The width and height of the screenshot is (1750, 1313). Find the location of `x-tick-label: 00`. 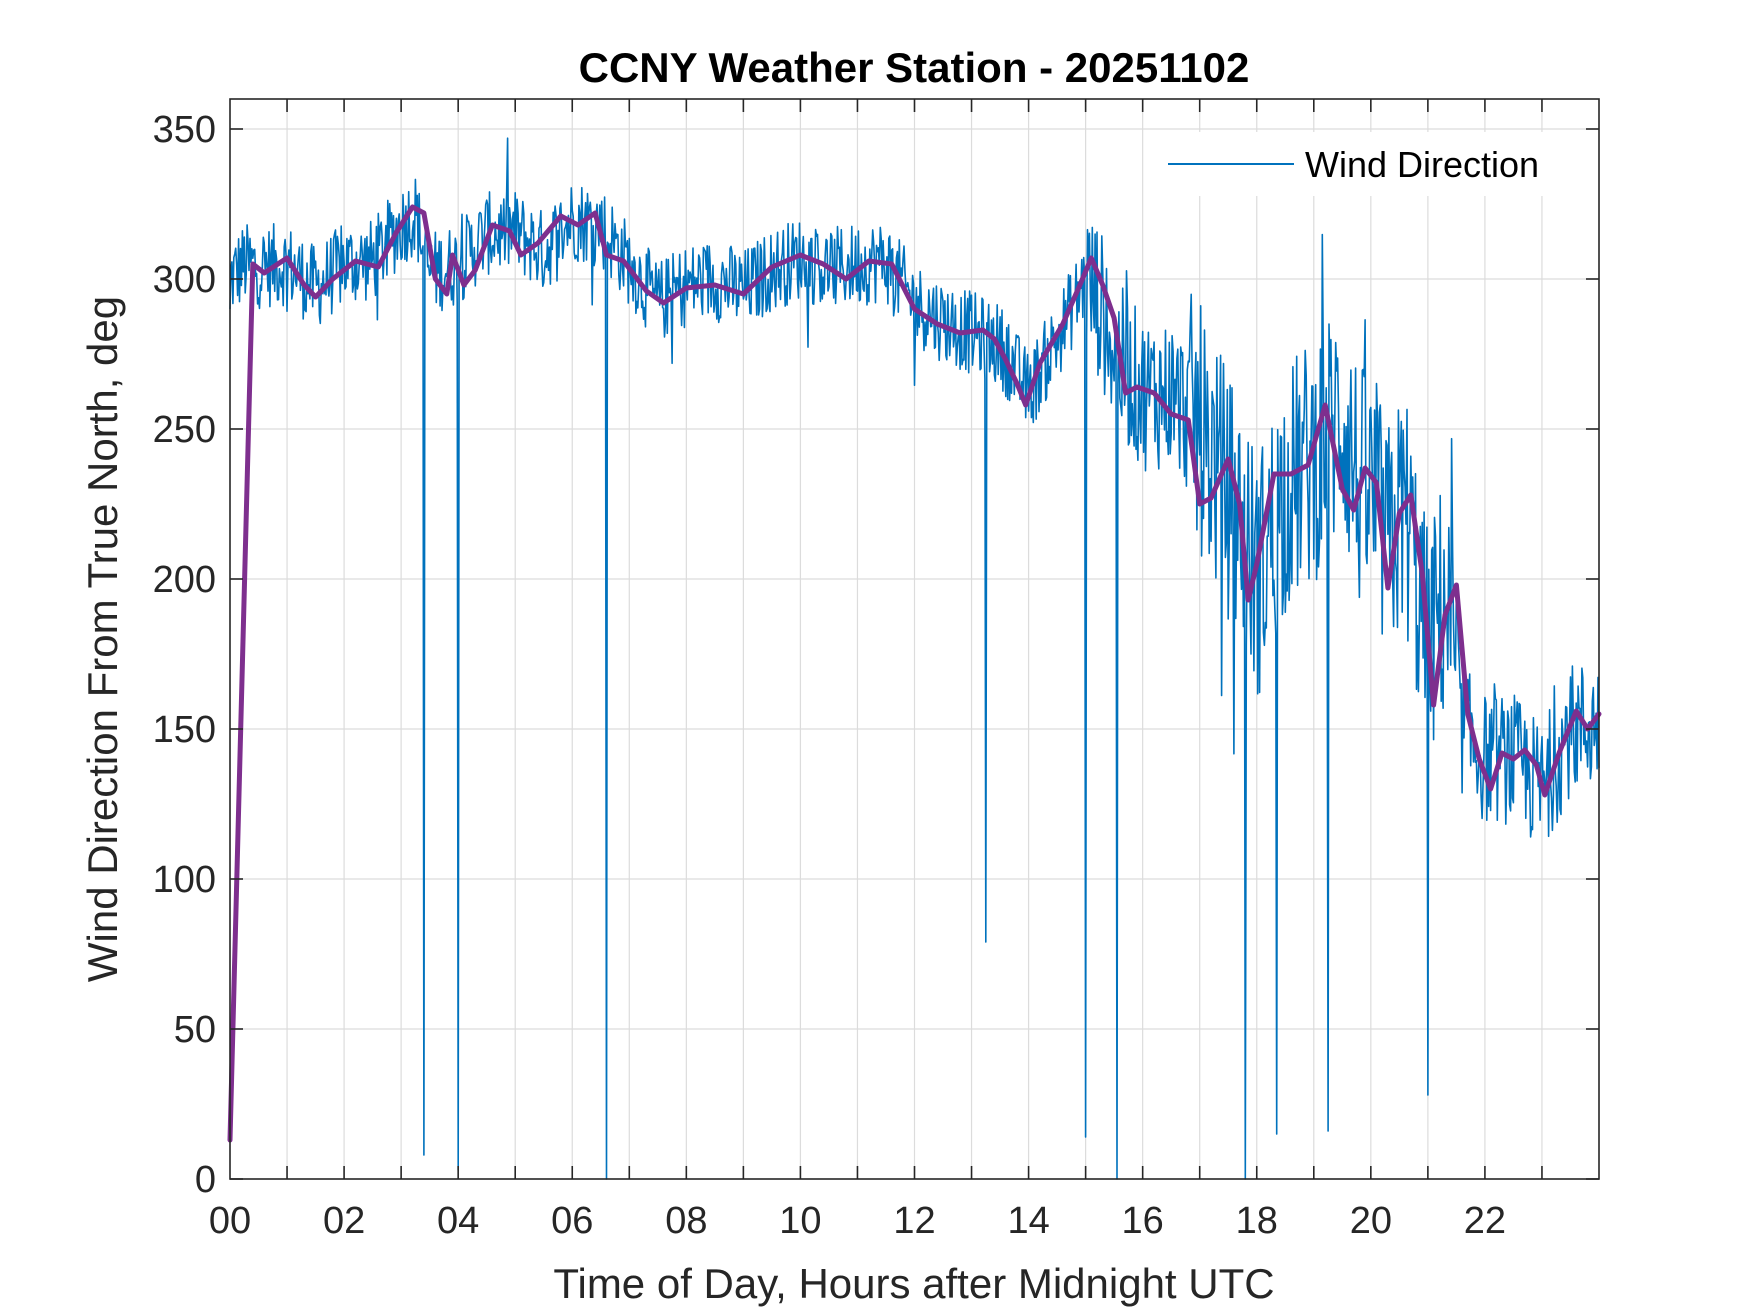

x-tick-label: 00 is located at coordinates (230, 1221).